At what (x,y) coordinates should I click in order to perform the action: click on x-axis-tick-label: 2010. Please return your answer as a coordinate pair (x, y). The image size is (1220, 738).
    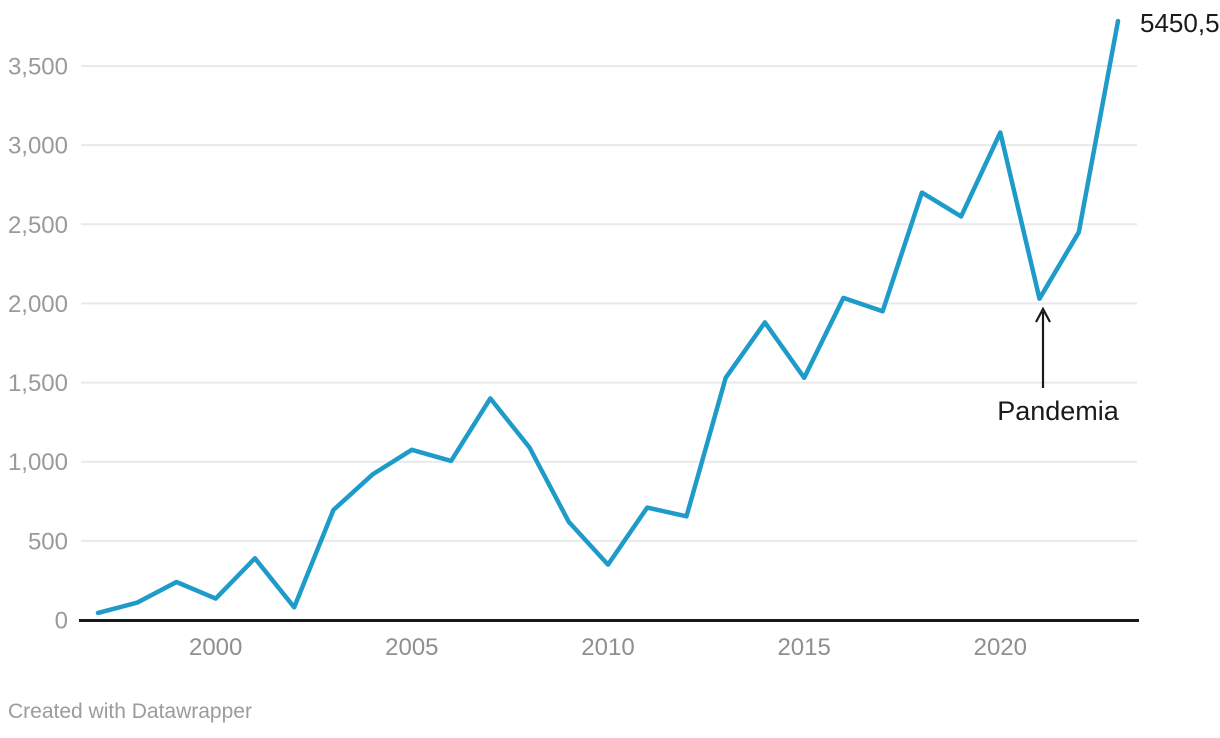
    Looking at the image, I should click on (607, 647).